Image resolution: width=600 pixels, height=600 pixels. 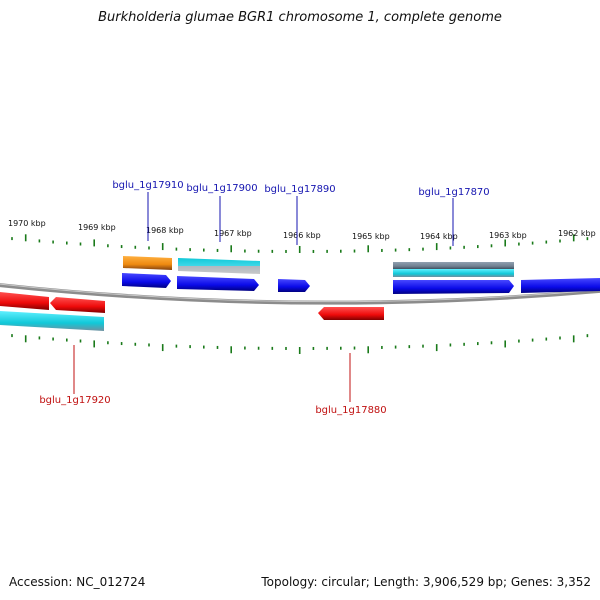 What do you see at coordinates (233, 233) in the screenshot?
I see `kbp-label: 1967 kbp` at bounding box center [233, 233].